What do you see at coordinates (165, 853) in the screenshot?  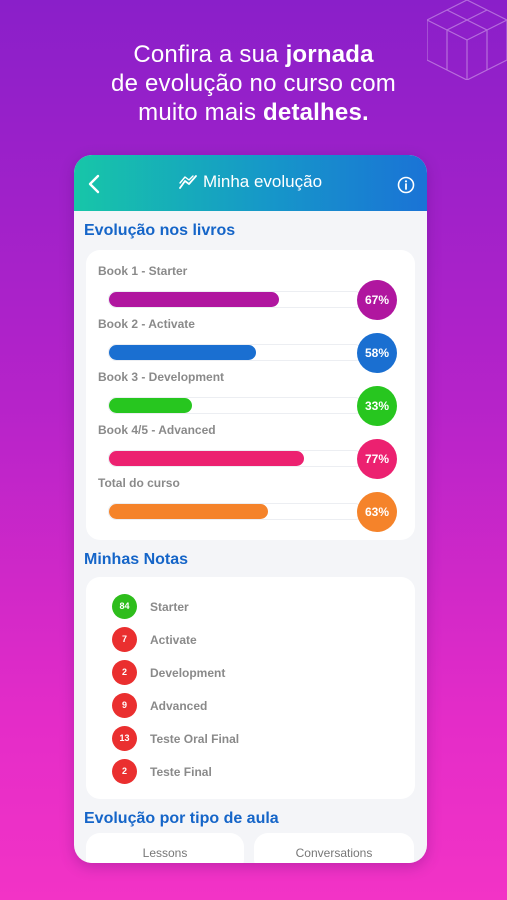 I see `tab-label: Lessons` at bounding box center [165, 853].